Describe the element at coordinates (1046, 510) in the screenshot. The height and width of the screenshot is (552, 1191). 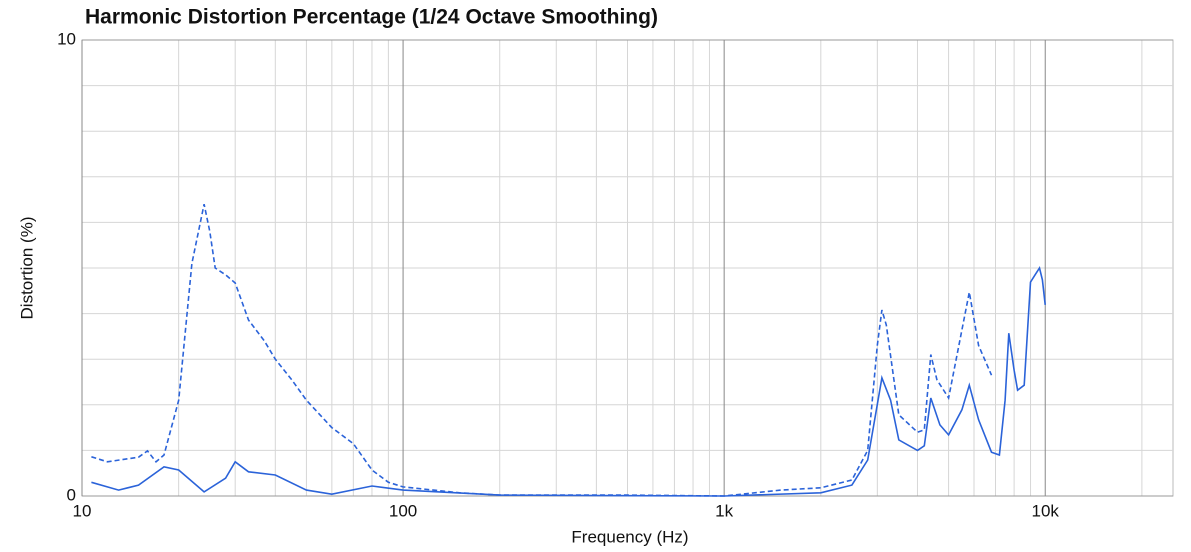
I see `x-tick-label: 10k` at that location.